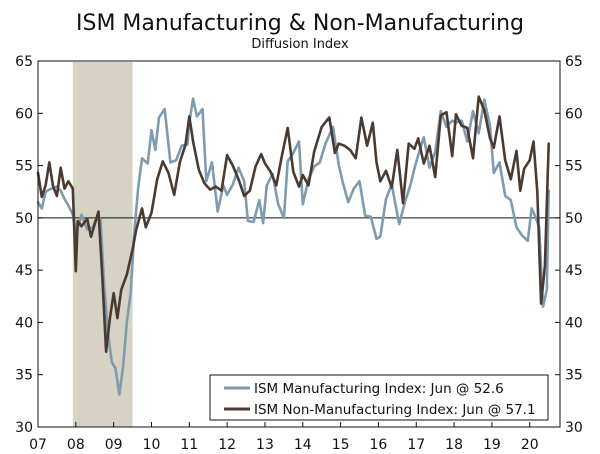 This screenshot has width=600, height=454. What do you see at coordinates (29, 245) in the screenshot?
I see `y-axis-left: 30 35 40 45 50 55 60 65` at bounding box center [29, 245].